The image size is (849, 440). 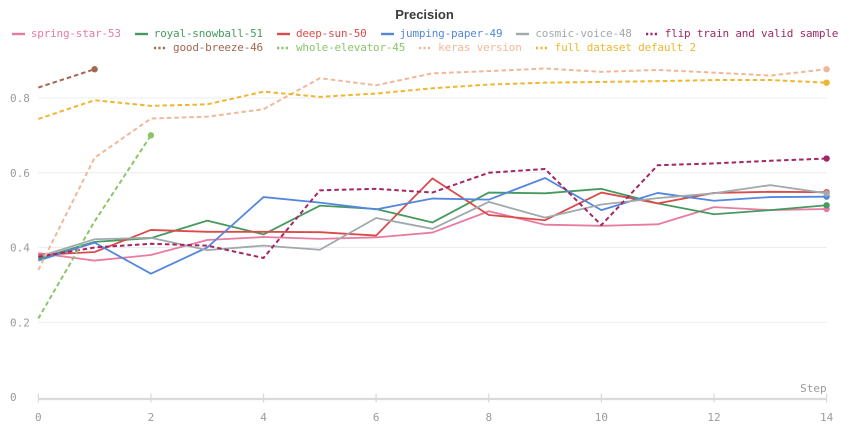 I want to click on x-tick-label-6: 6, so click(x=376, y=417).